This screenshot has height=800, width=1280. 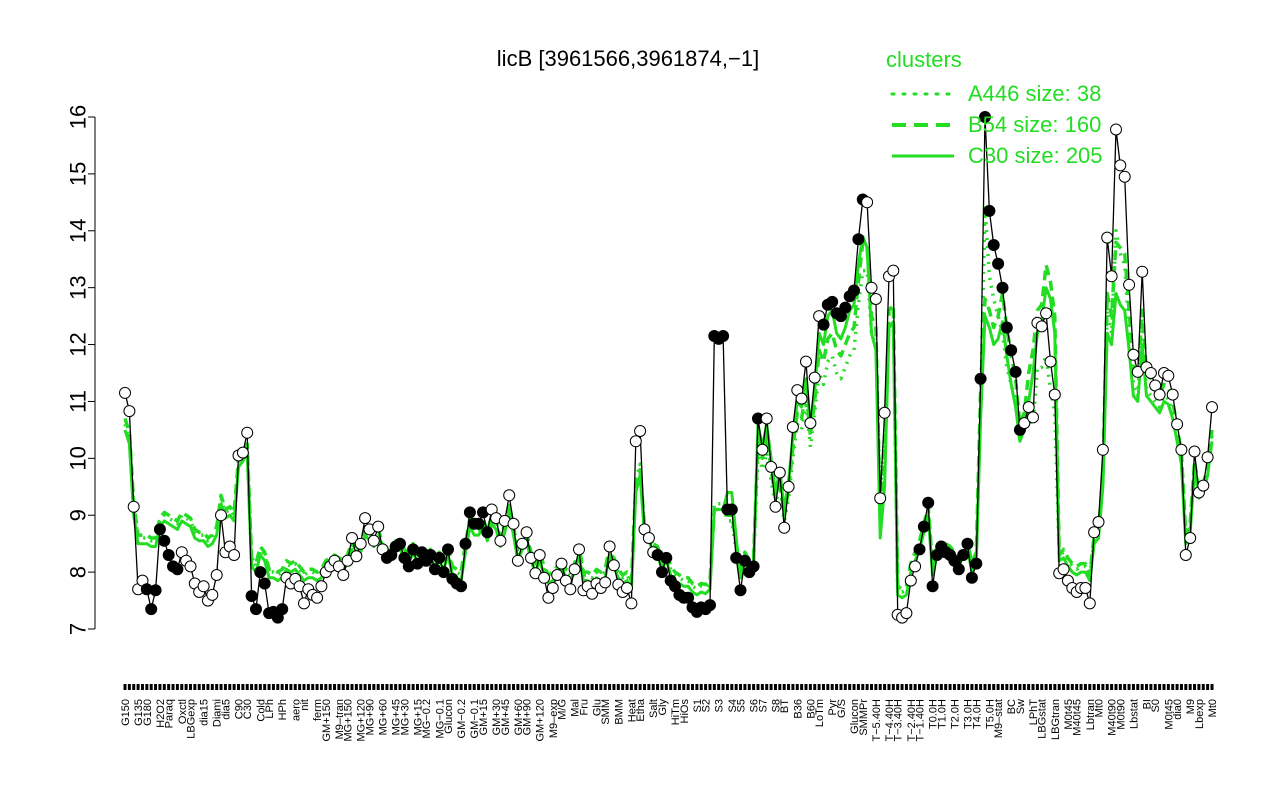 I want to click on x-tick-label: Oxctl, so click(x=183, y=711).